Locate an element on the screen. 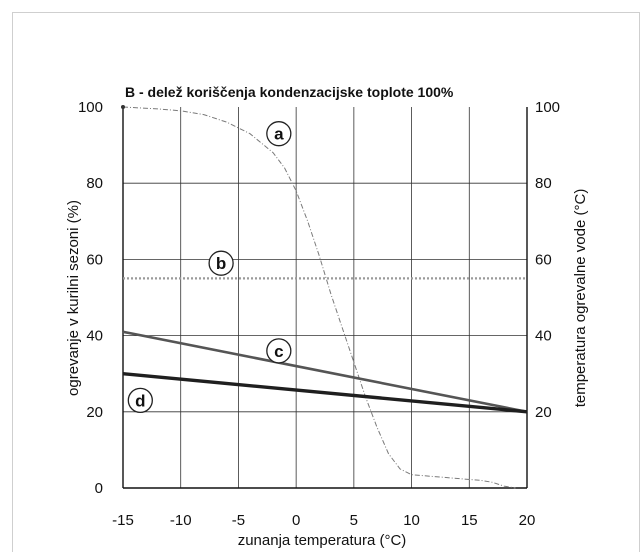  y-tick-label: 20 is located at coordinates (94, 412).